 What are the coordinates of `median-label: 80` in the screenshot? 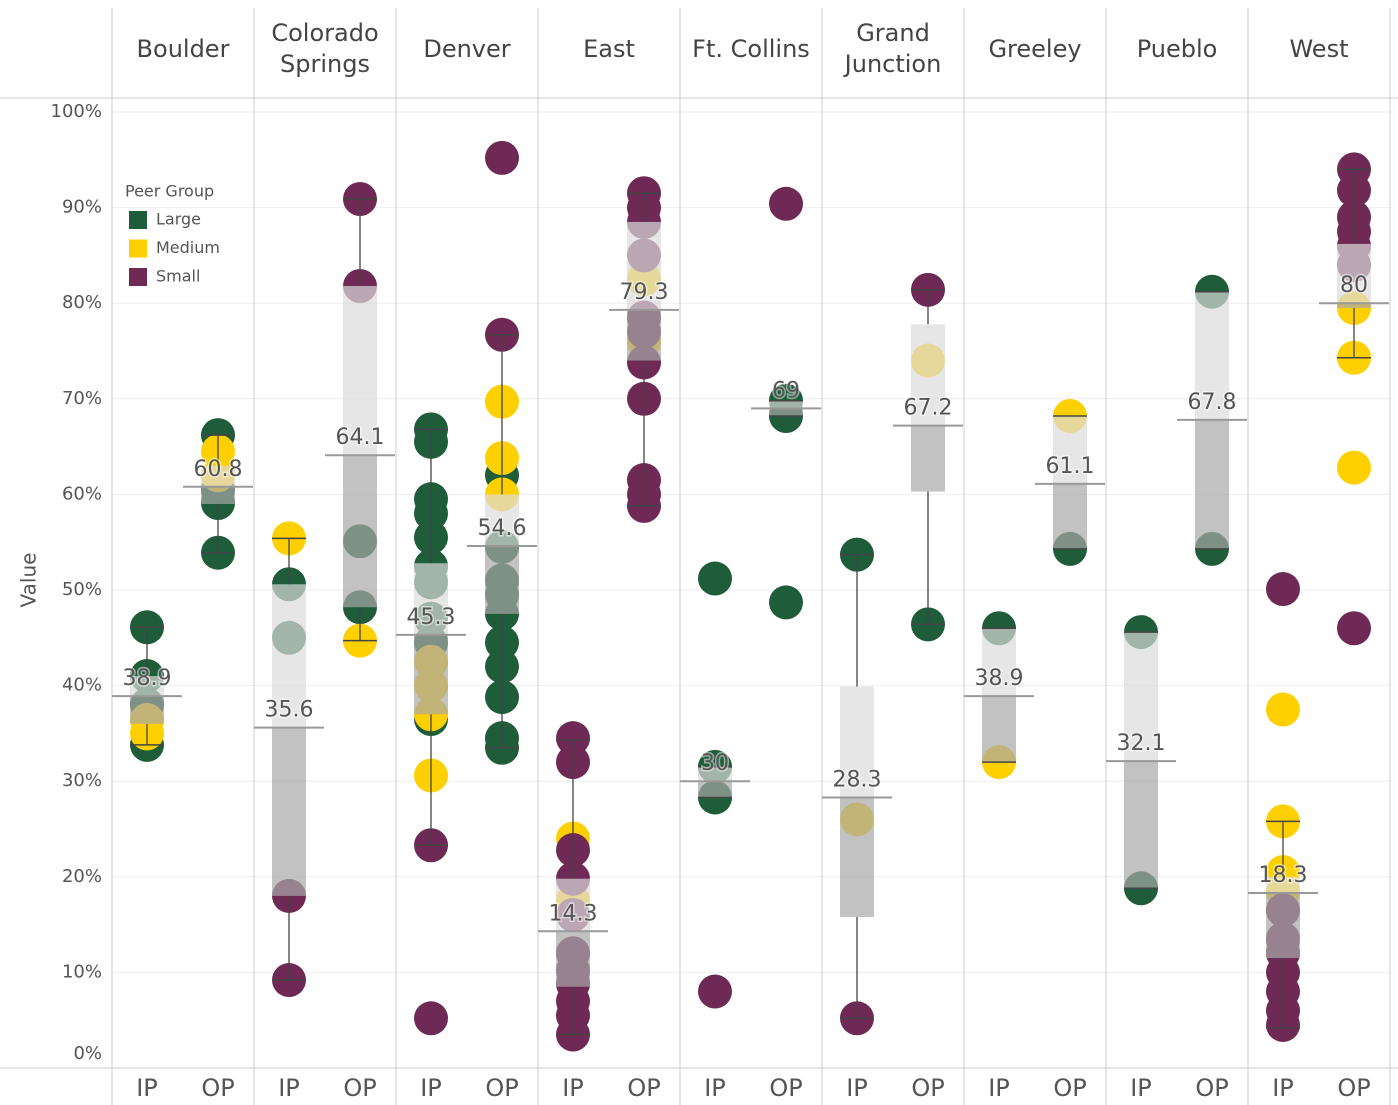 It's located at (1354, 285).